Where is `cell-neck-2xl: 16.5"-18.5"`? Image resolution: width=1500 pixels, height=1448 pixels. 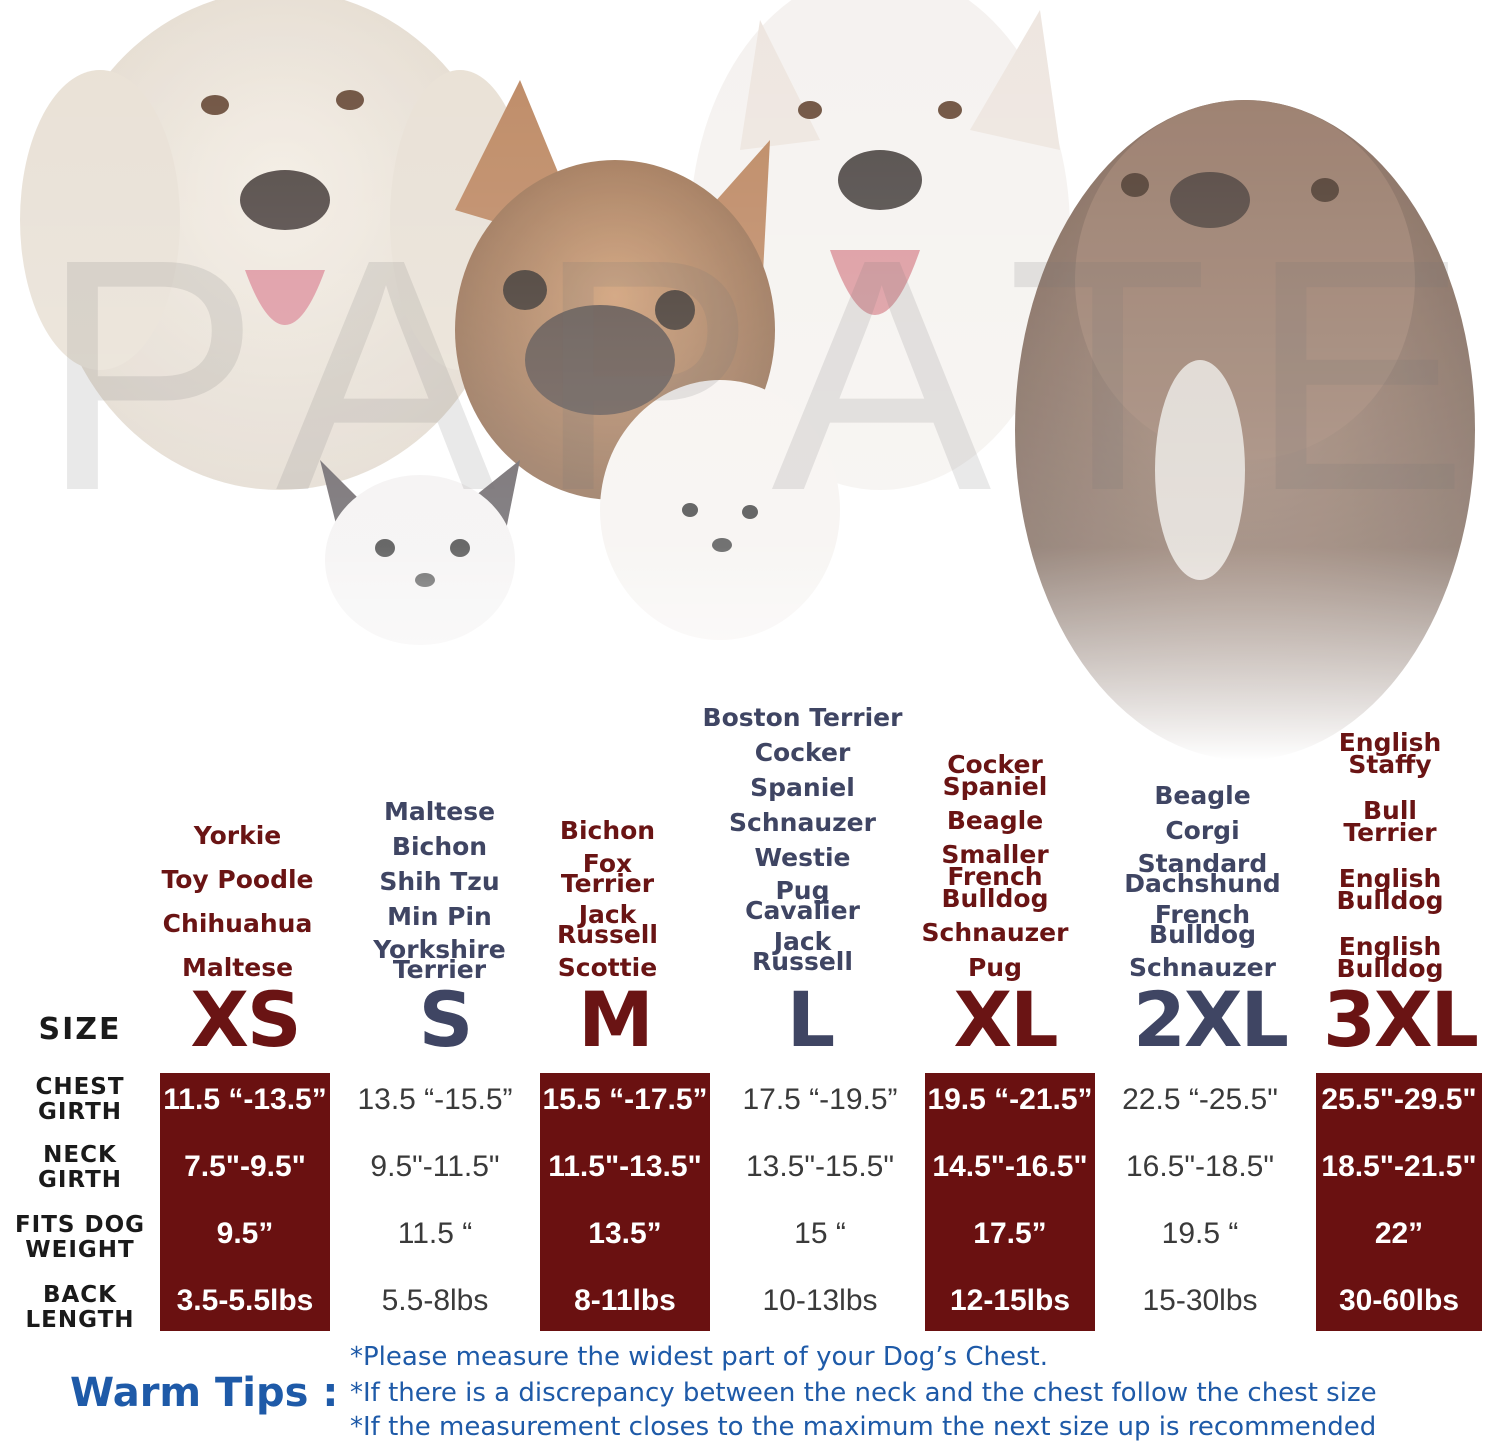 cell-neck-2xl: 16.5"-18.5" is located at coordinates (1200, 1166).